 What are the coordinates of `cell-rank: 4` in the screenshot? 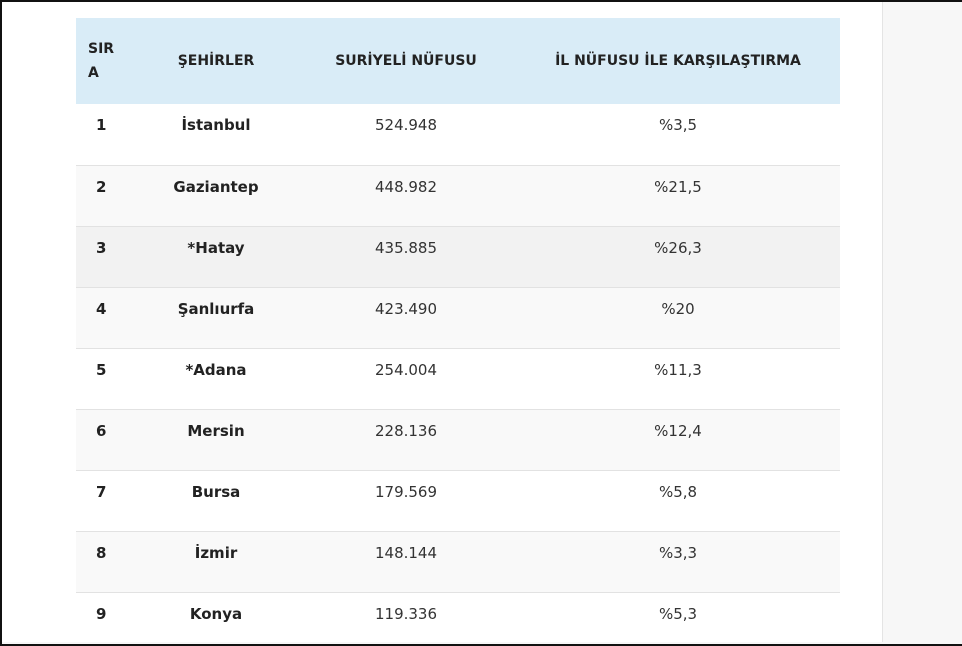 It's located at (106, 318).